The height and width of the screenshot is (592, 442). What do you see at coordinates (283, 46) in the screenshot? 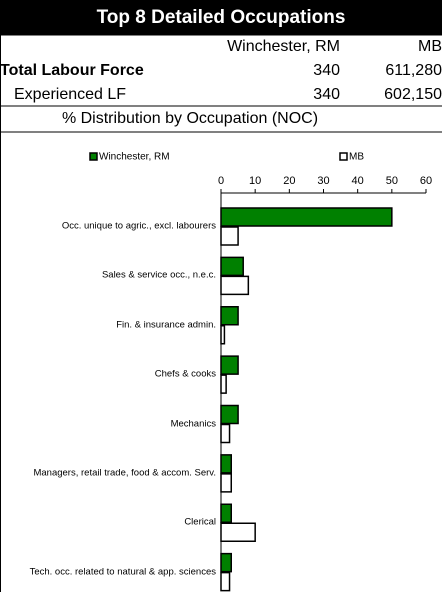
I see `column-header: Winchester, RM` at bounding box center [283, 46].